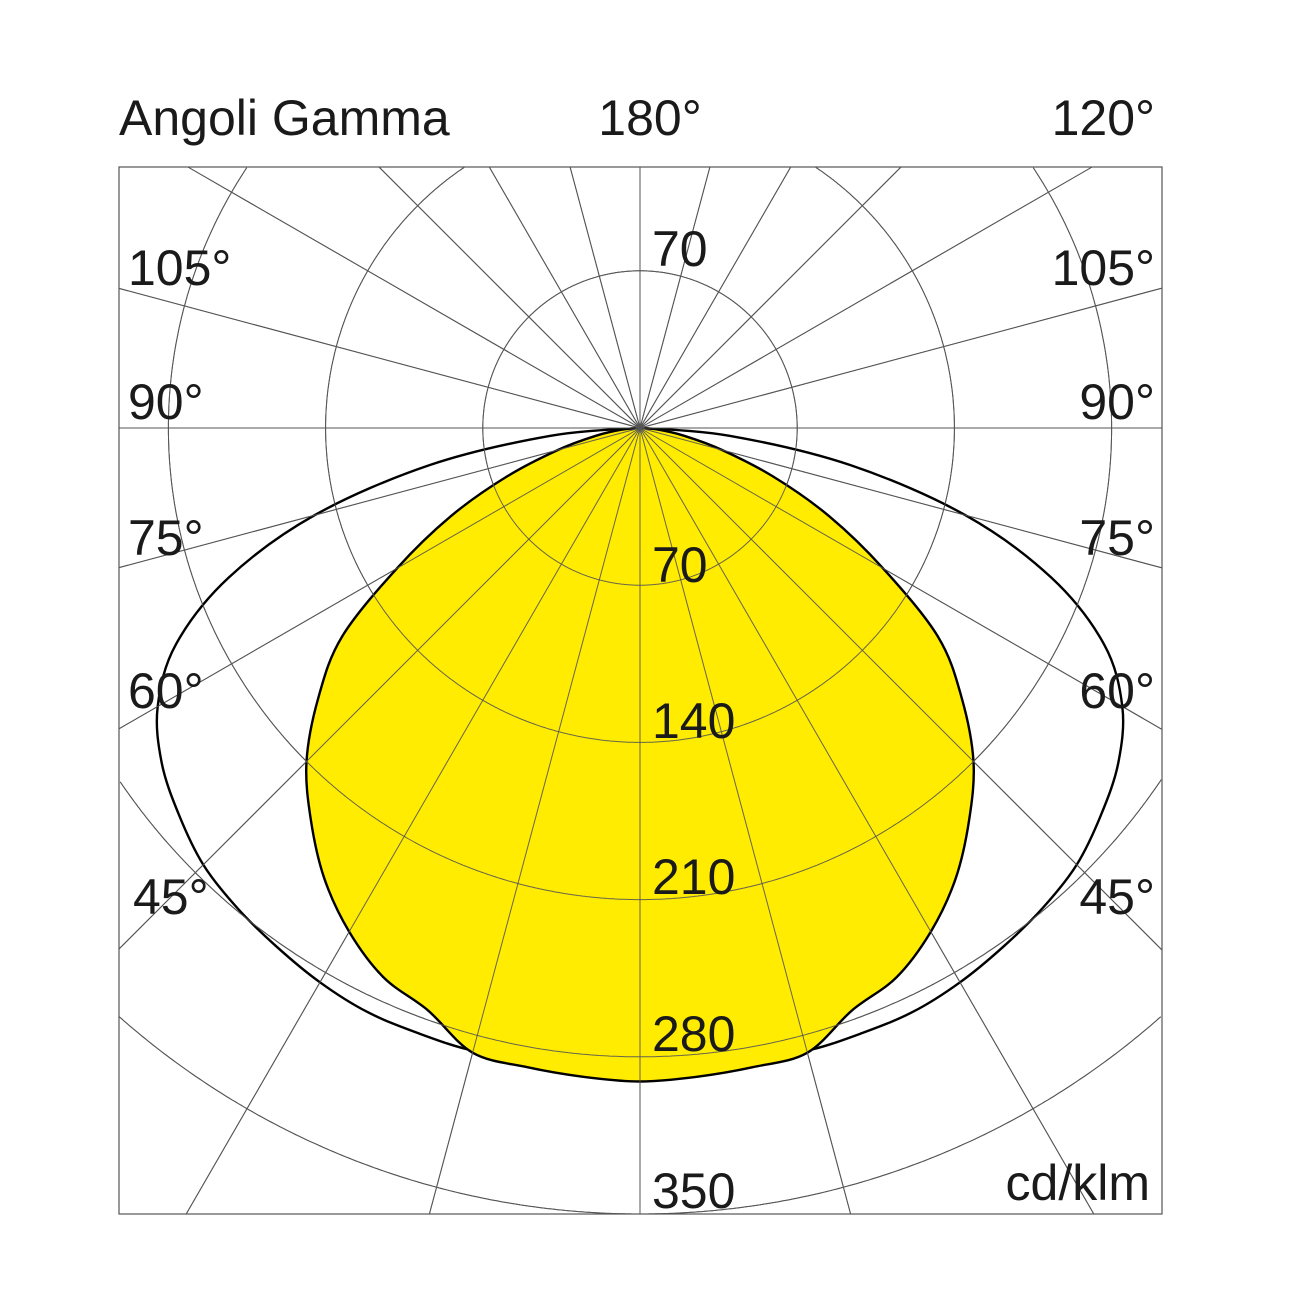 Image resolution: width=1302 pixels, height=1302 pixels. Describe the element at coordinates (649, 118) in the screenshot. I see `top-center-angle-label: 180°` at that location.